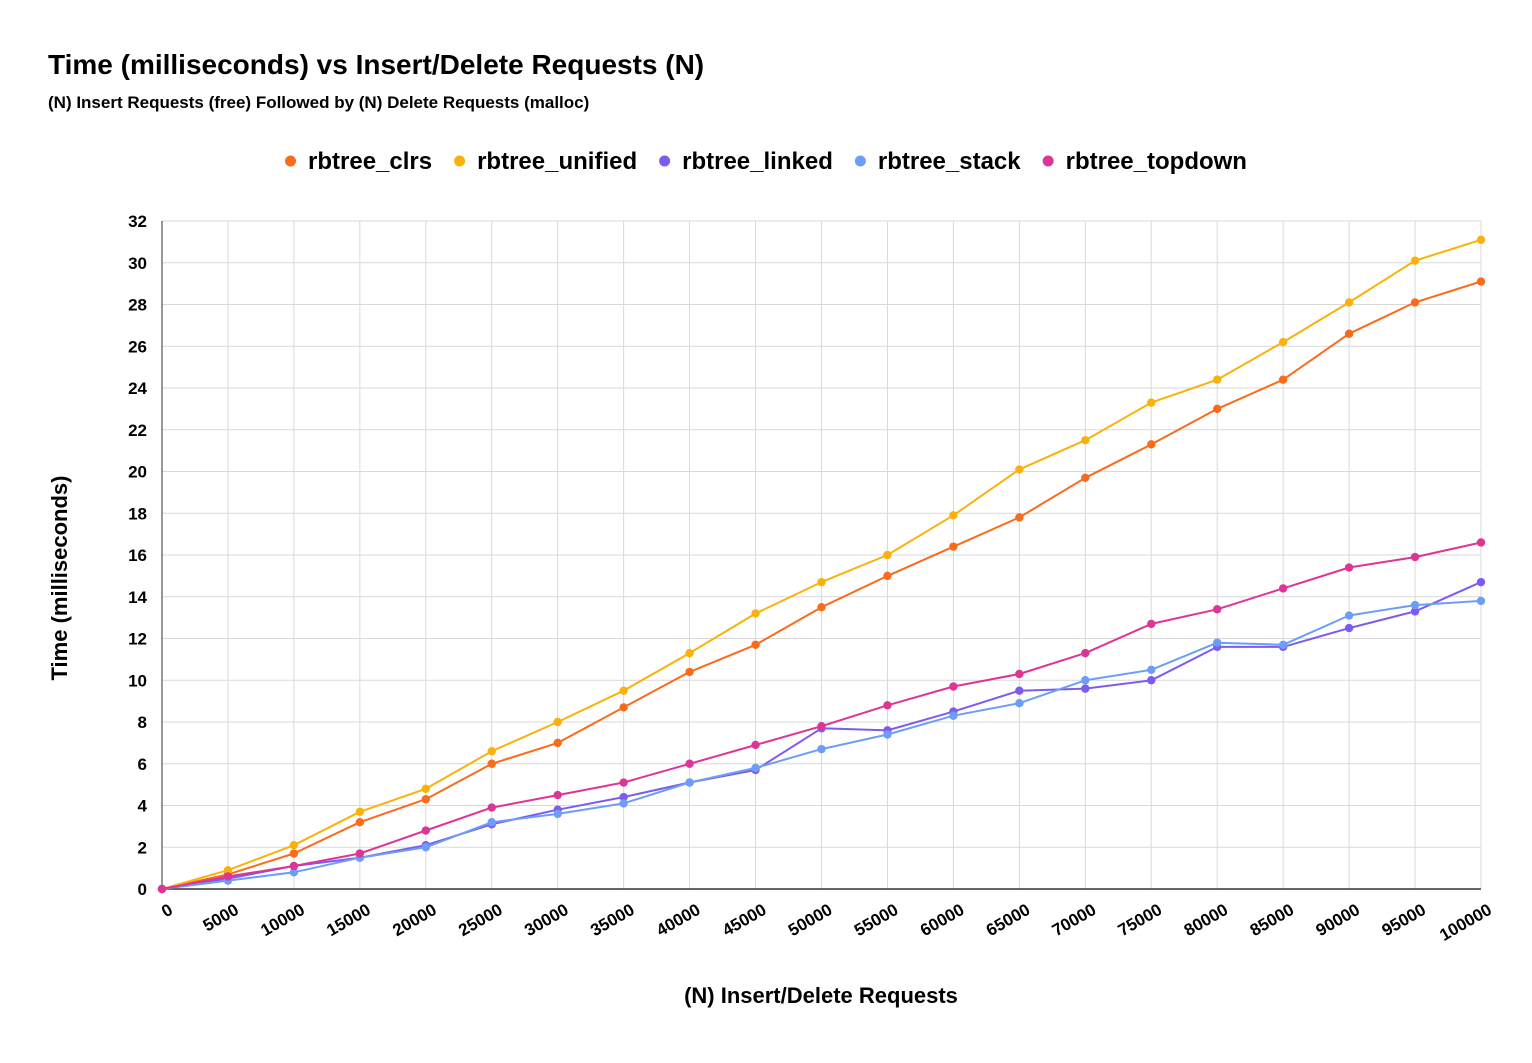 The height and width of the screenshot is (1063, 1532). I want to click on y-tick-label: 18, so click(137, 513).